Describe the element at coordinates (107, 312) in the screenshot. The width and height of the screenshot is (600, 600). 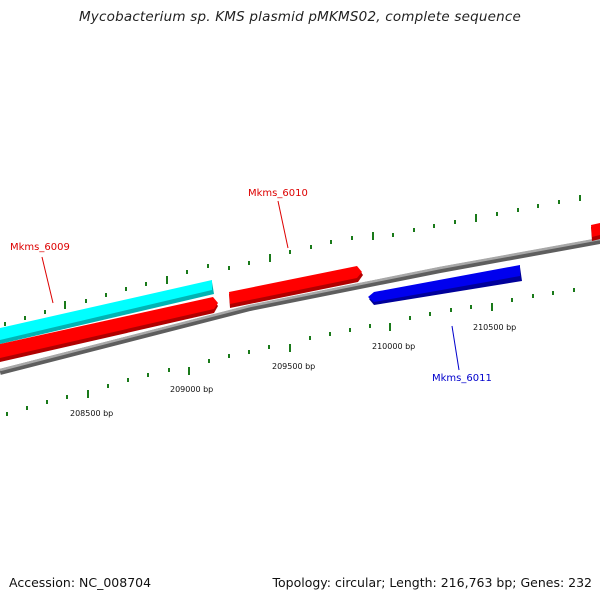
I see `gene-feature-cyan` at that location.